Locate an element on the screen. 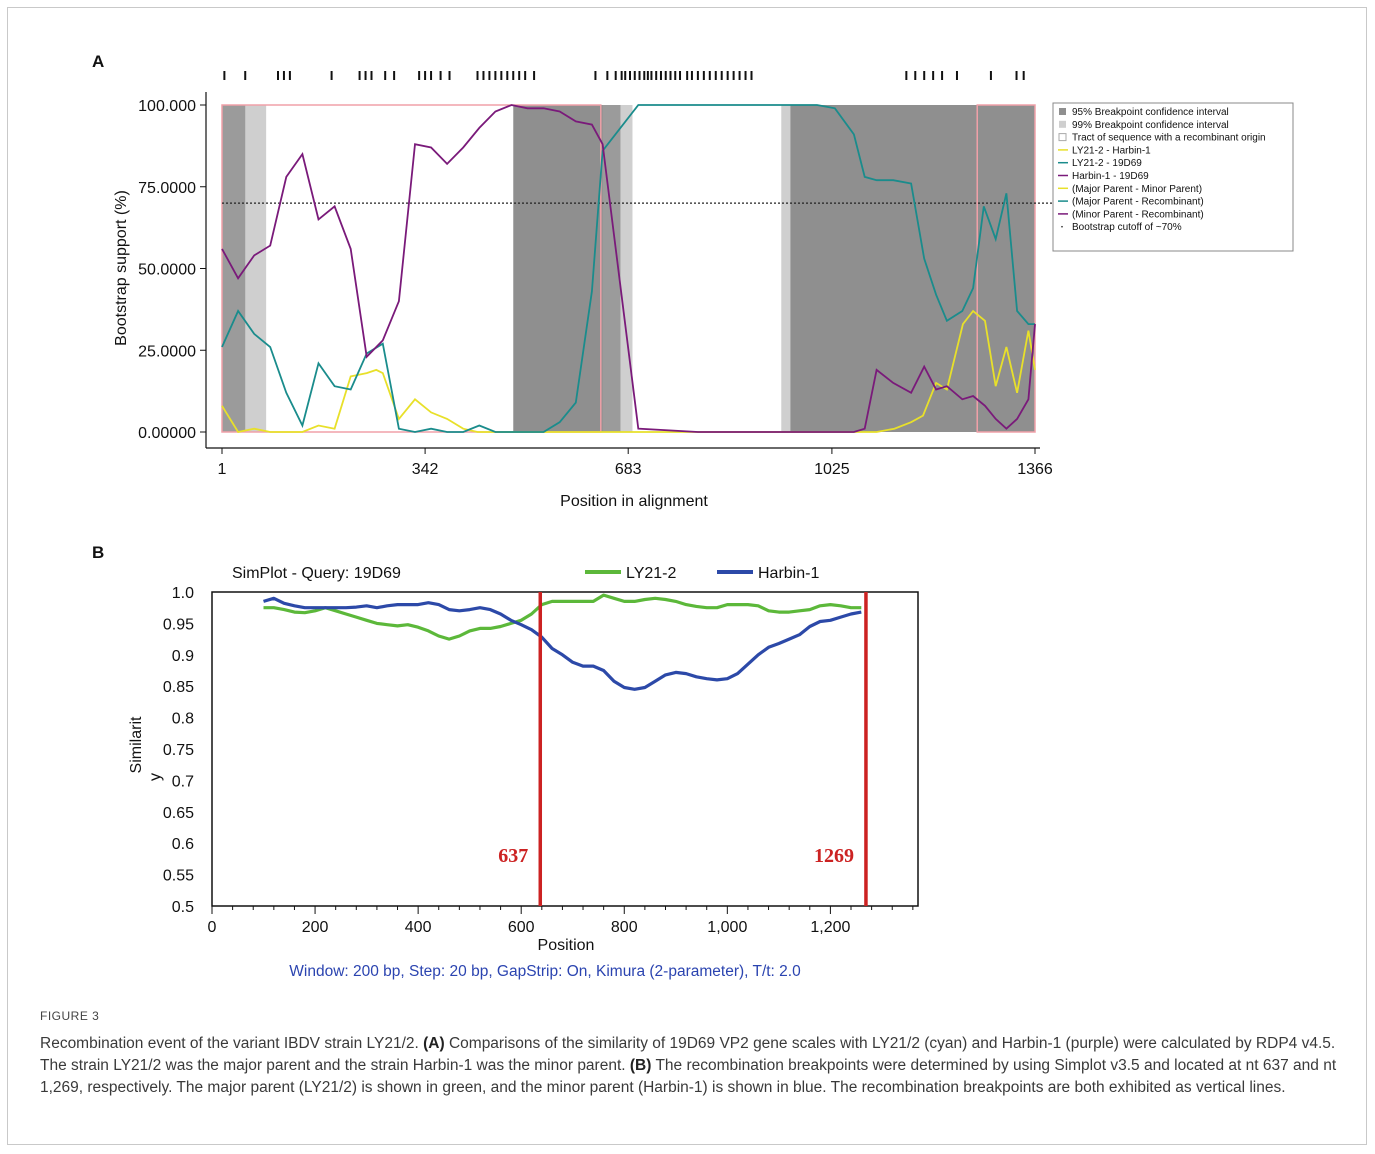  breakpoint-label-637: 637 is located at coordinates (513, 856).